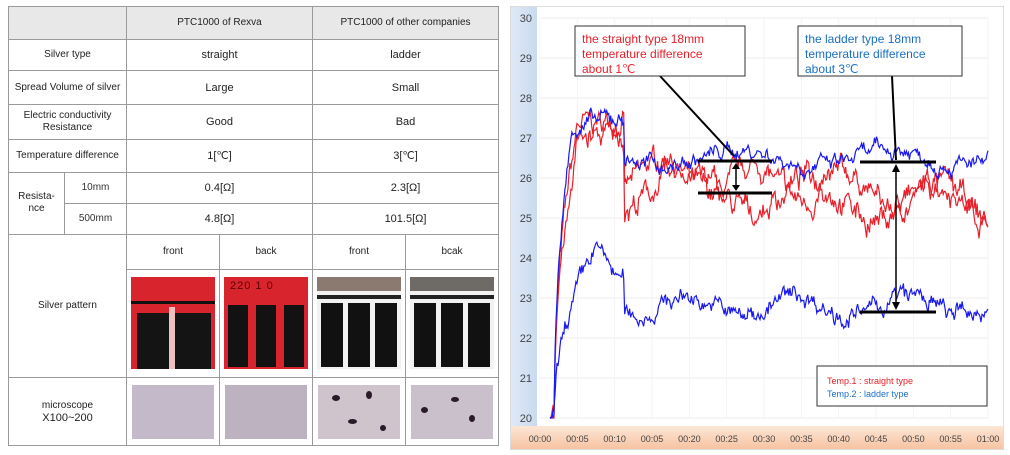  I want to click on y-tick-labels: 20 21 22 23 24 25 26 27 28 29 30, so click(526, 219).